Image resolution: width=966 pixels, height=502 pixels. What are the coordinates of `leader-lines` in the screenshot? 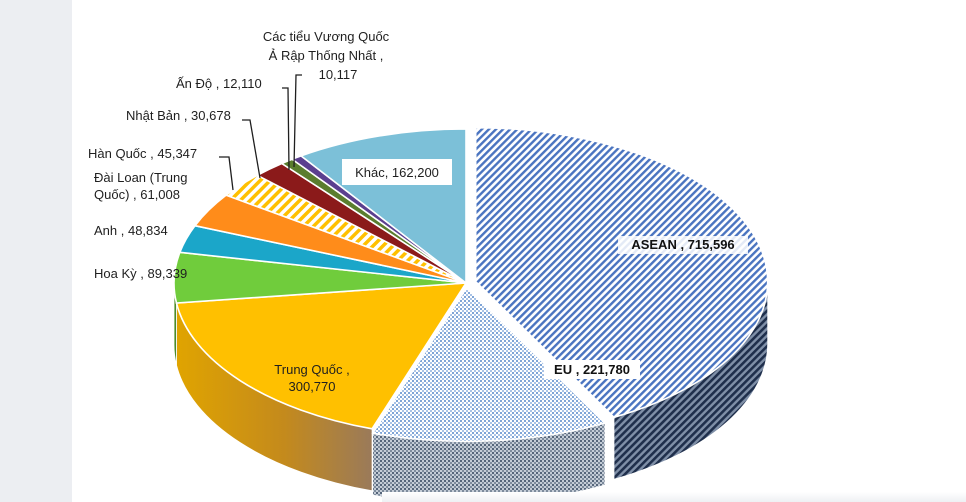 It's located at (260, 132).